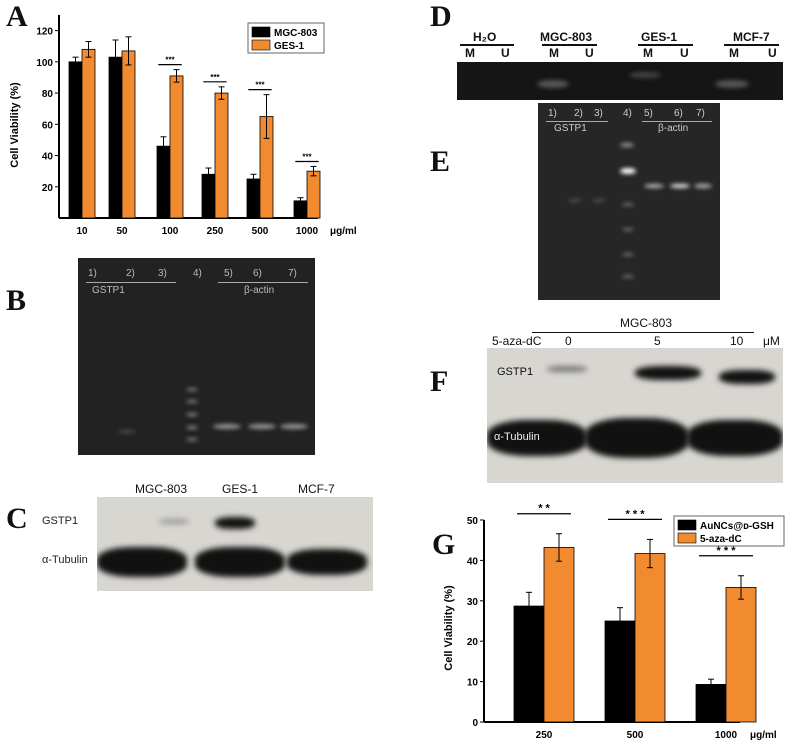  Describe the element at coordinates (544, 509) in the screenshot. I see `significance-marker: * *` at that location.